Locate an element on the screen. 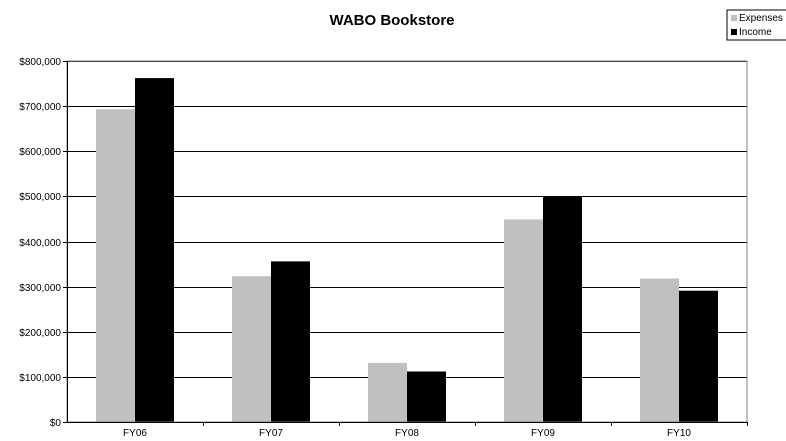 This screenshot has width=786, height=441. bar-expenses-fy10 is located at coordinates (659, 350).